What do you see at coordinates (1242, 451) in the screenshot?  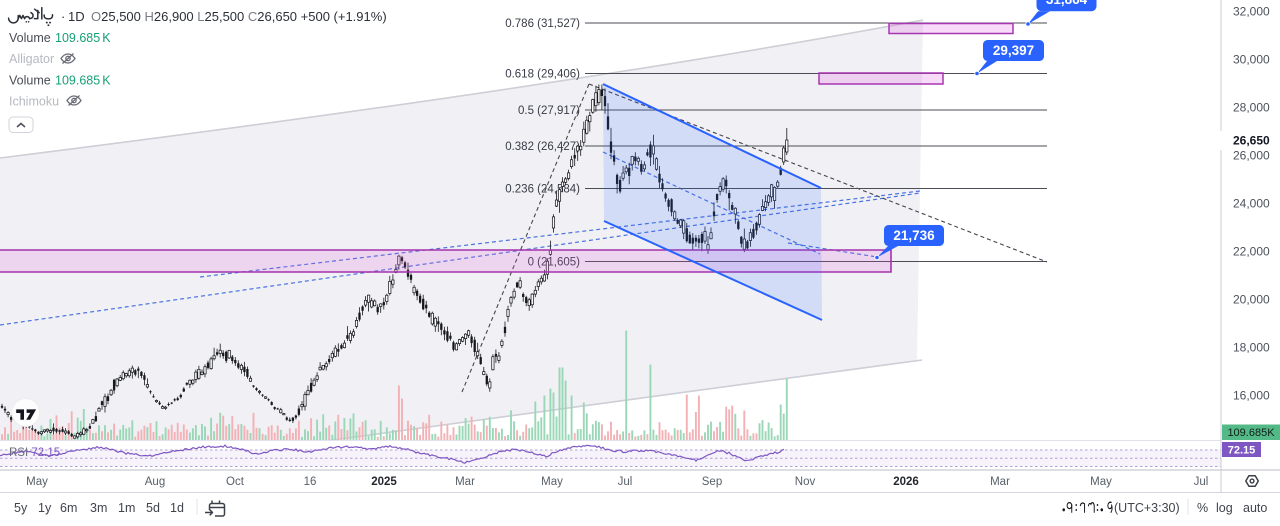 I see `svg-text: 72.15` at bounding box center [1242, 451].